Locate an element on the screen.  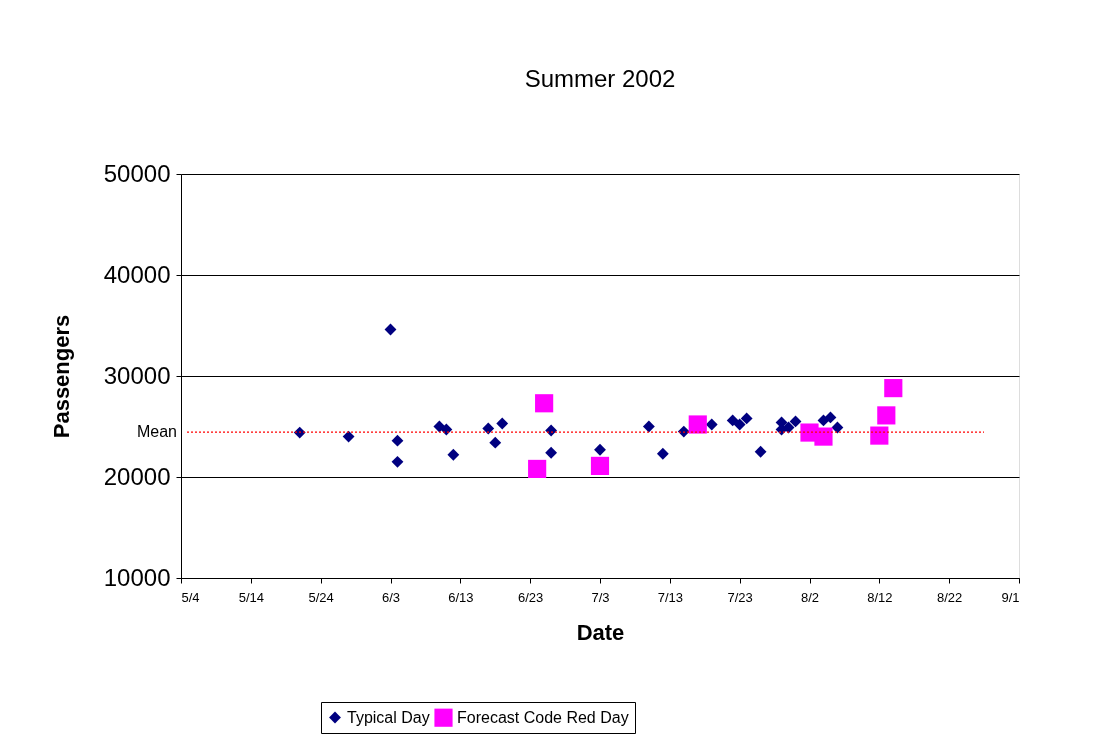
x-tick-label: 5/4 is located at coordinates (190, 597).